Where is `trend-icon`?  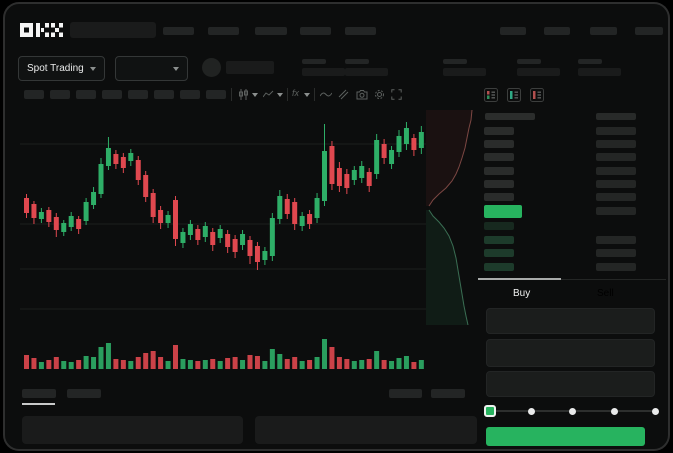
trend-icon is located at coordinates (268, 94).